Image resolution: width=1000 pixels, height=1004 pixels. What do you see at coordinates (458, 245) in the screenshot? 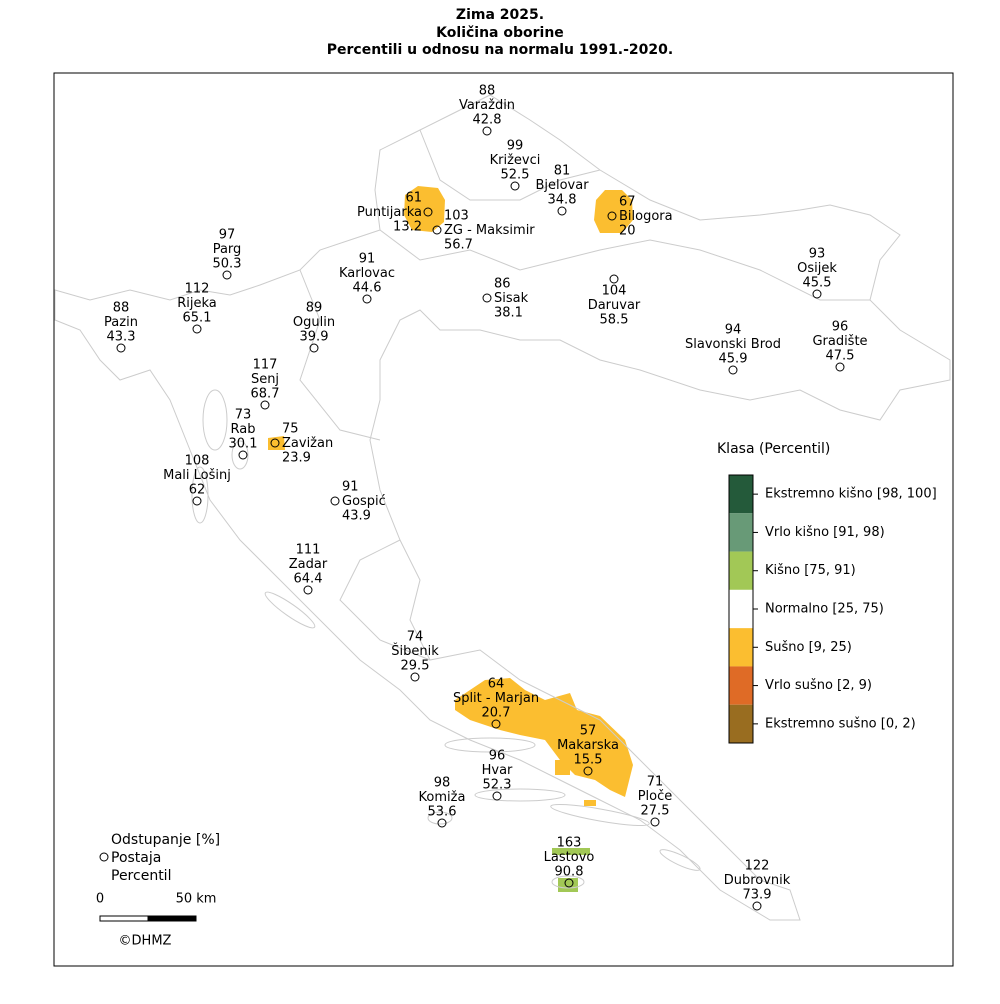
I see `station-percentile: 56.7` at bounding box center [458, 245].